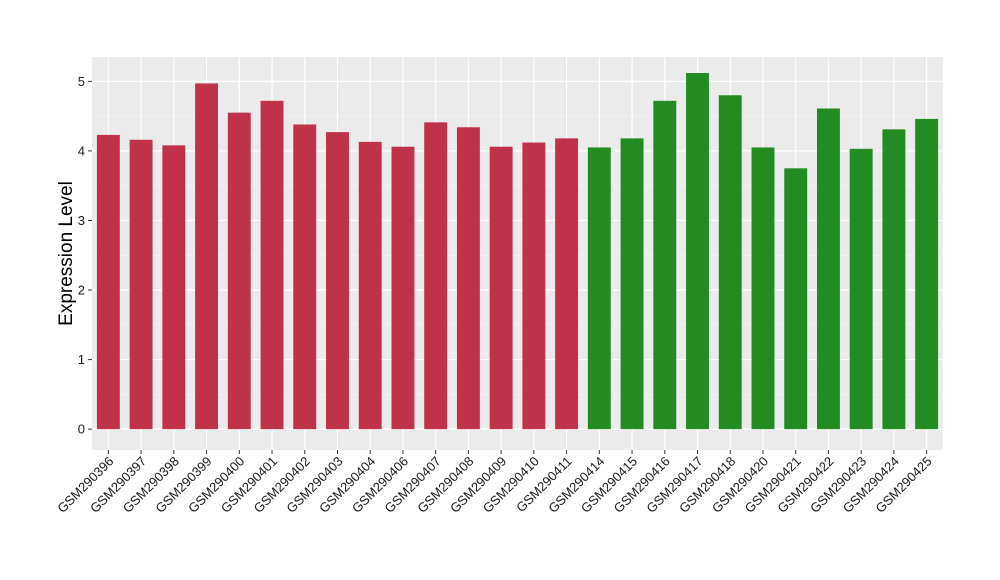  Describe the element at coordinates (599, 288) in the screenshot. I see `bar-GSM290414` at that location.